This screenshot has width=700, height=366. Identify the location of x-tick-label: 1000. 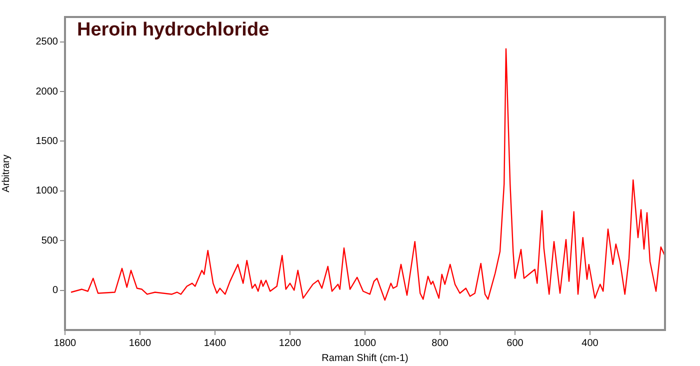
(365, 343).